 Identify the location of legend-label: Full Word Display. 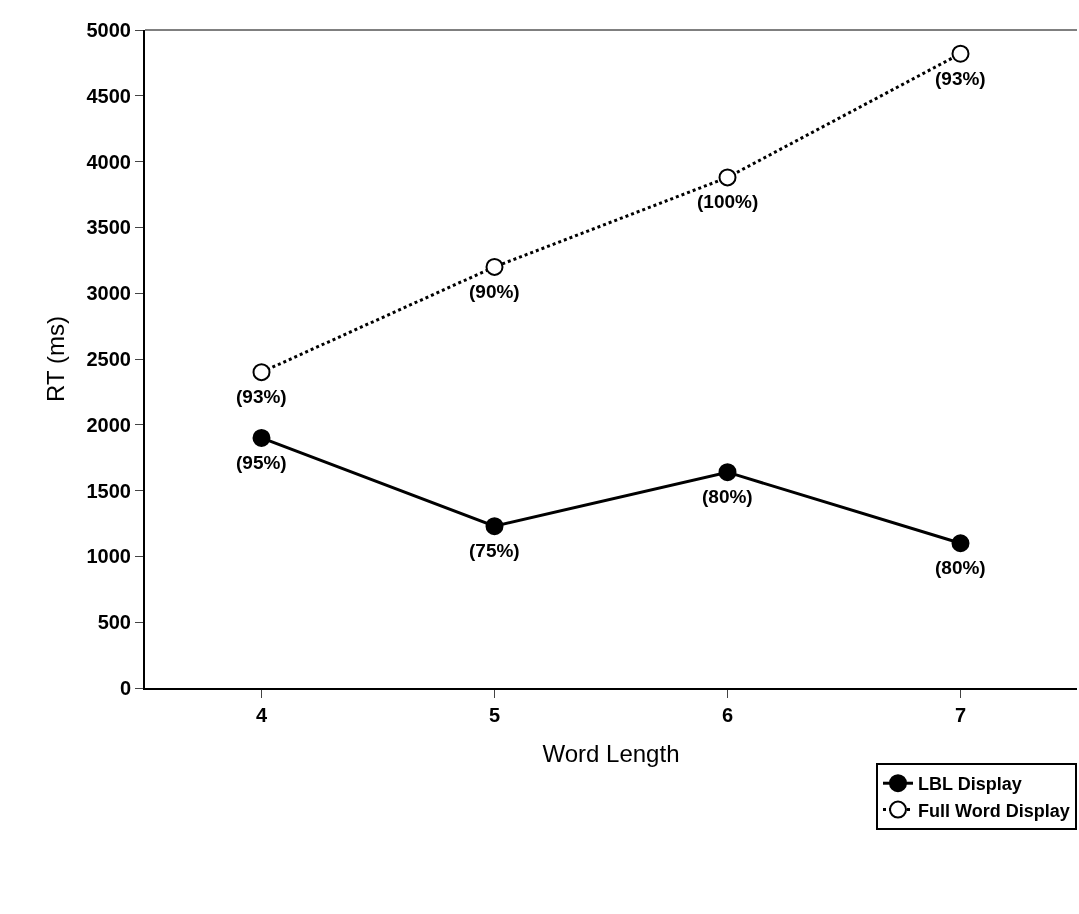
(994, 810).